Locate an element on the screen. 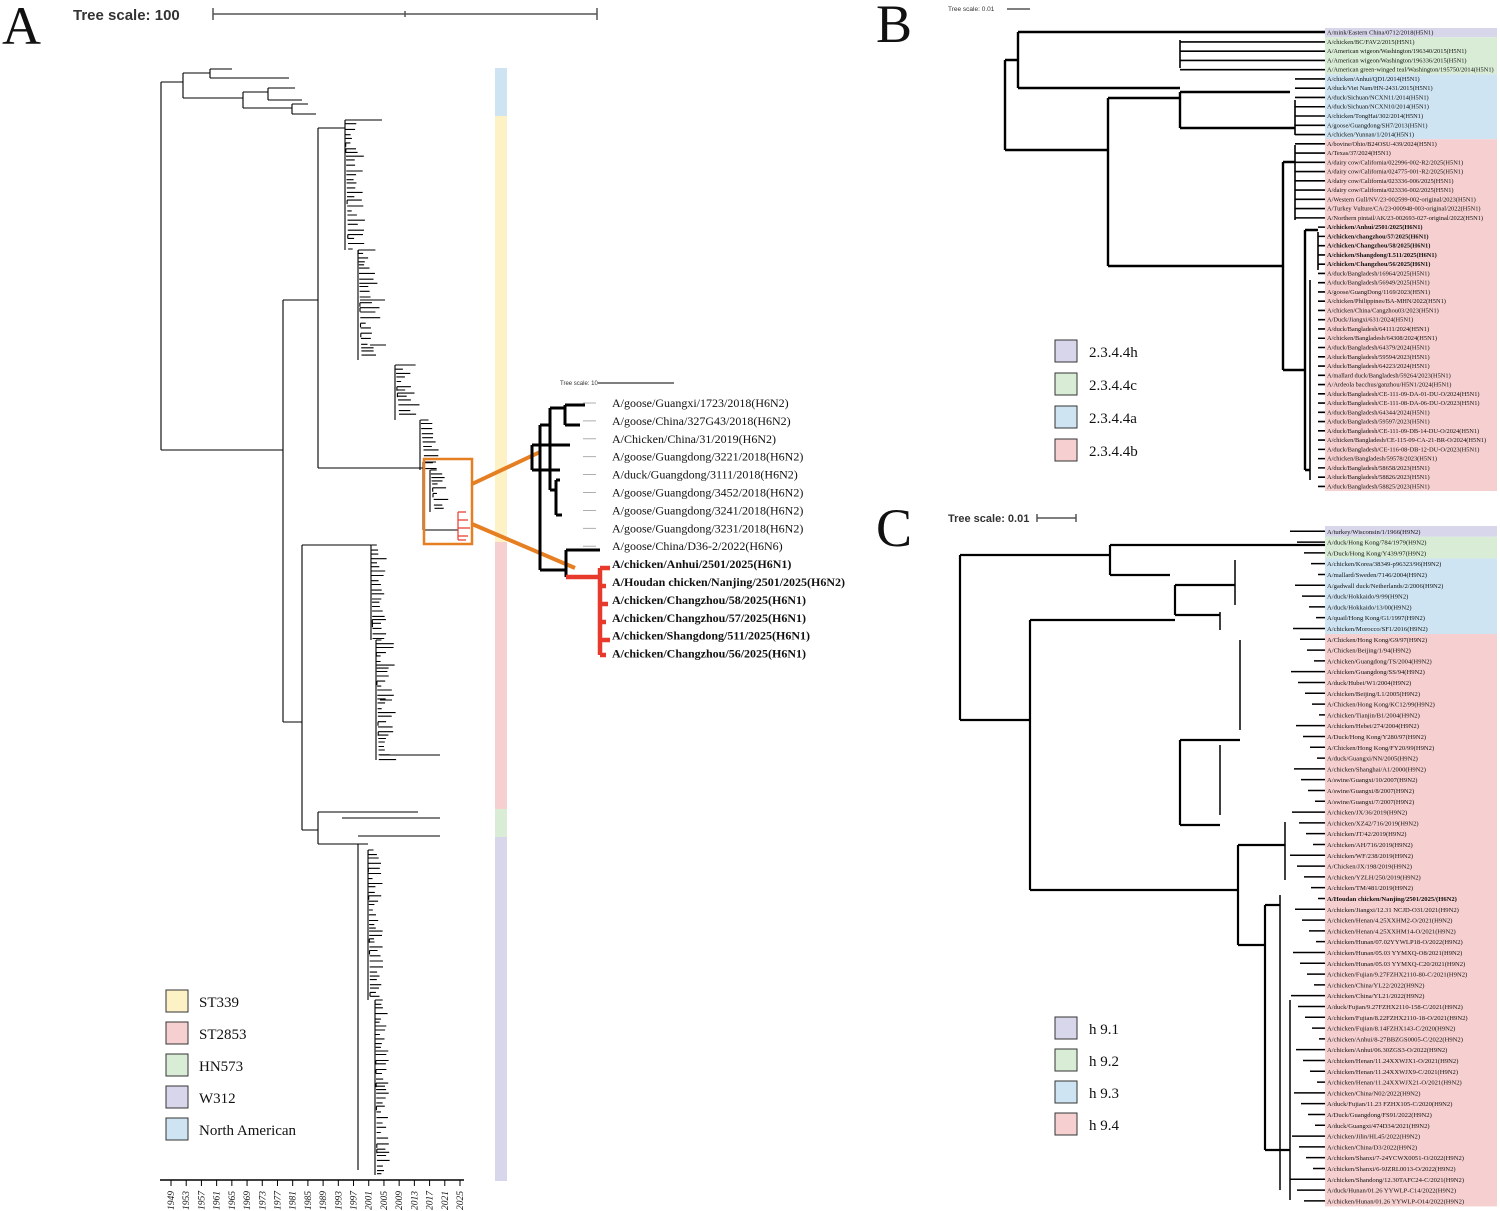  leaf-label: A/chicken/Philippines/BA-MHN/2022(H5N1) is located at coordinates (1386, 301).